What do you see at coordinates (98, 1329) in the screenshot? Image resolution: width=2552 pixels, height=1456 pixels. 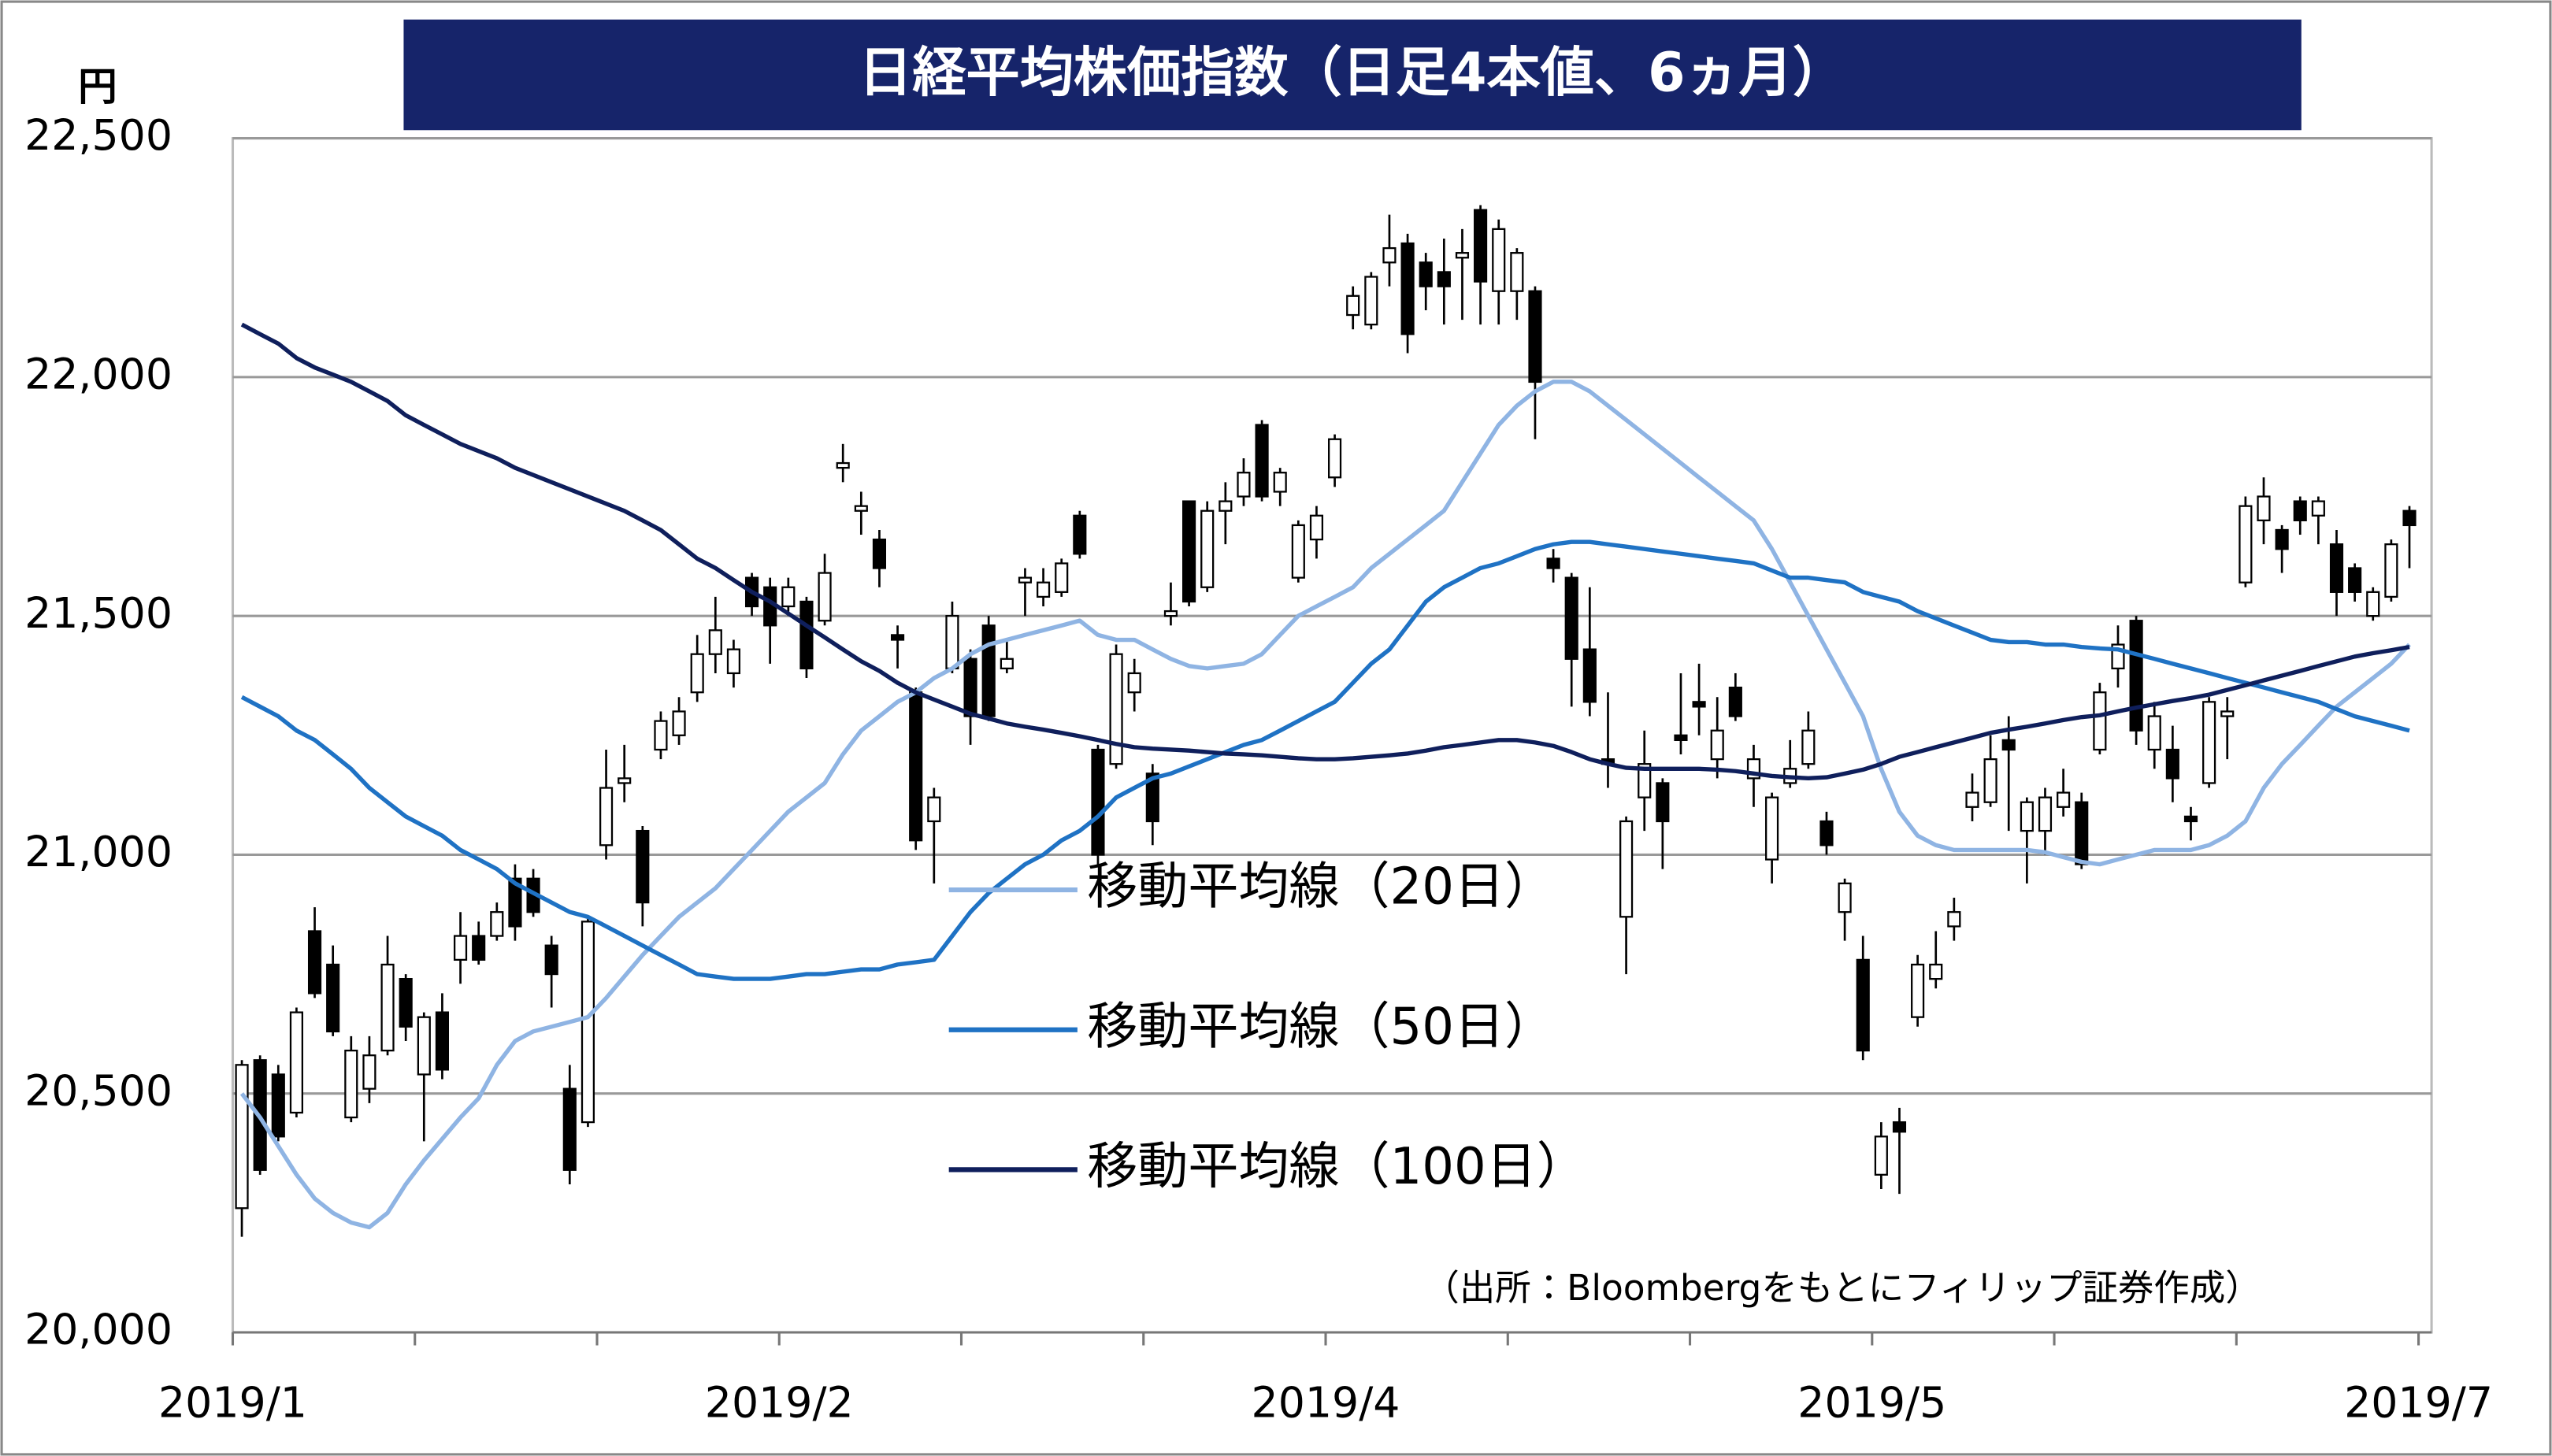 I see `y-tick-label: 20,000` at bounding box center [98, 1329].